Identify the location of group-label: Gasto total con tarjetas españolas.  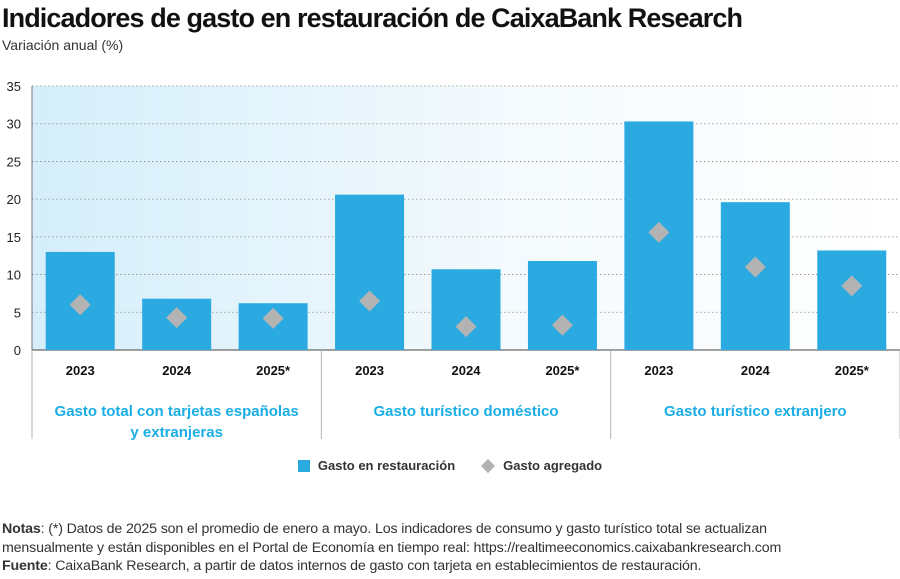
(177, 411).